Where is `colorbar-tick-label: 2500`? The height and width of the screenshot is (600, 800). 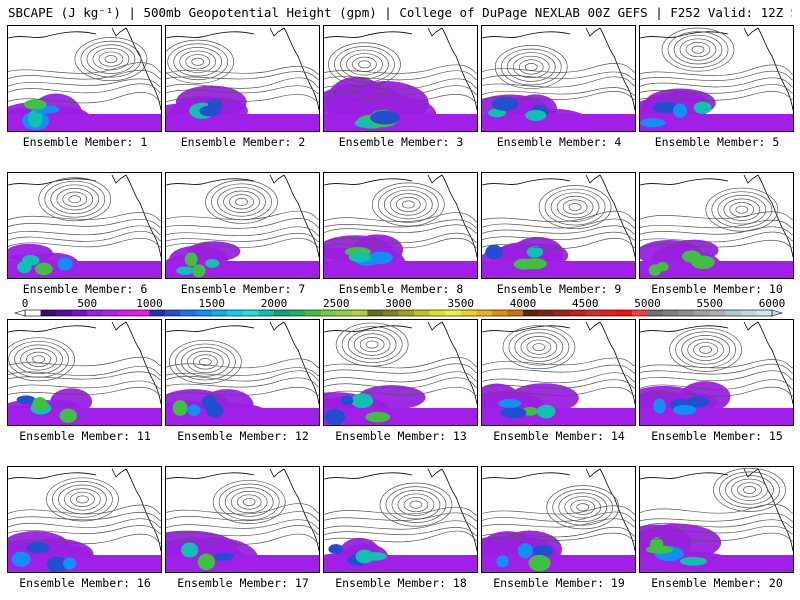 colorbar-tick-label: 2500 is located at coordinates (336, 303).